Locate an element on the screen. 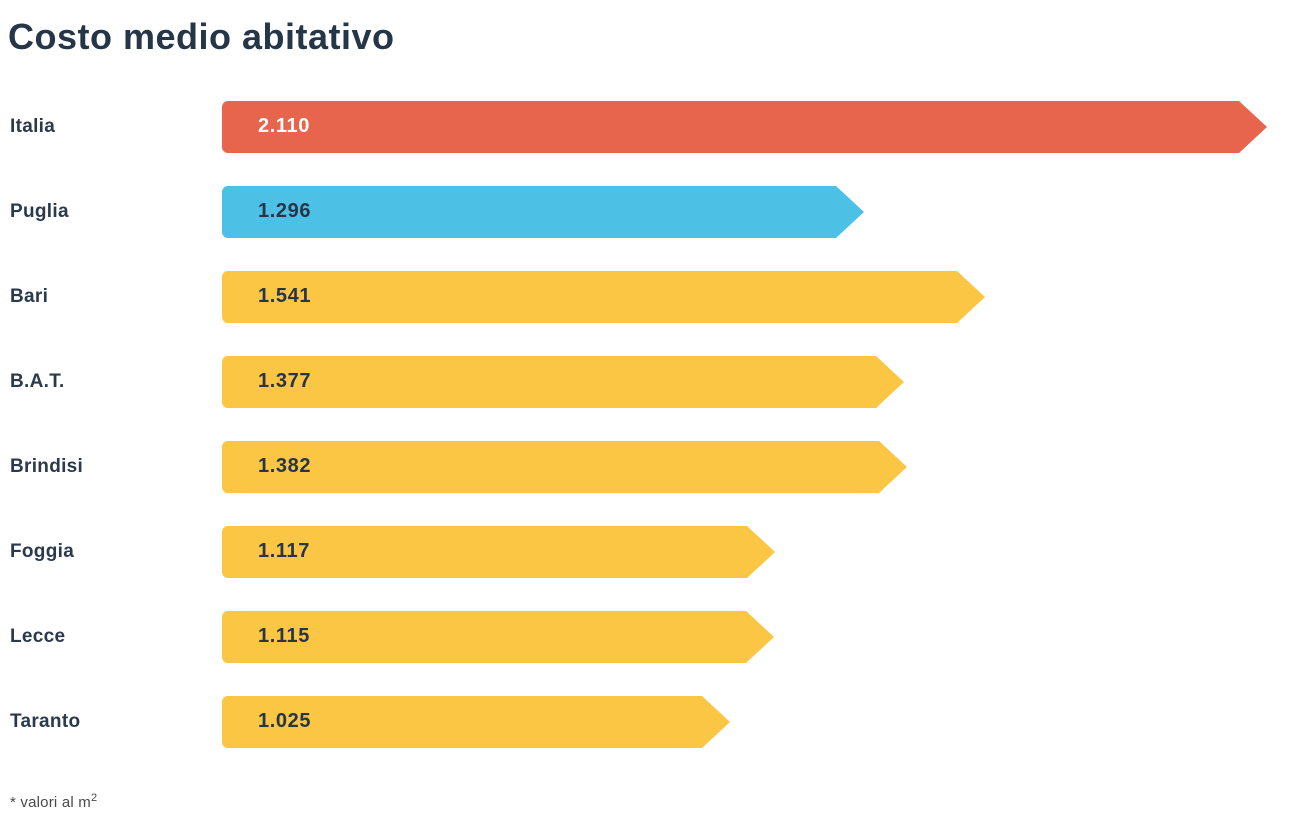 This screenshot has width=1311, height=819. footnote-superscript: 2 is located at coordinates (94, 798).